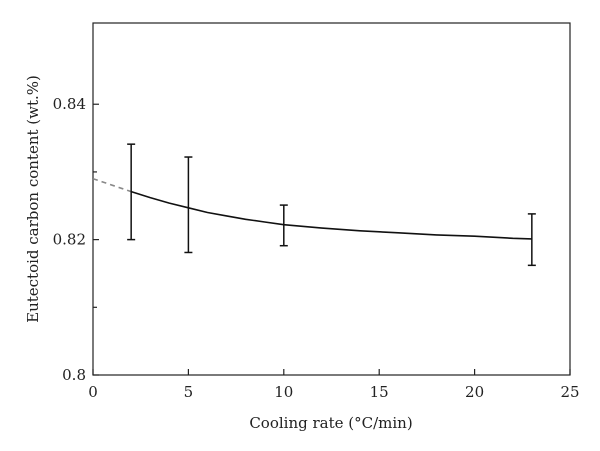 This screenshot has height=451, width=600. I want to click on x-tick-label: 25, so click(569, 392).